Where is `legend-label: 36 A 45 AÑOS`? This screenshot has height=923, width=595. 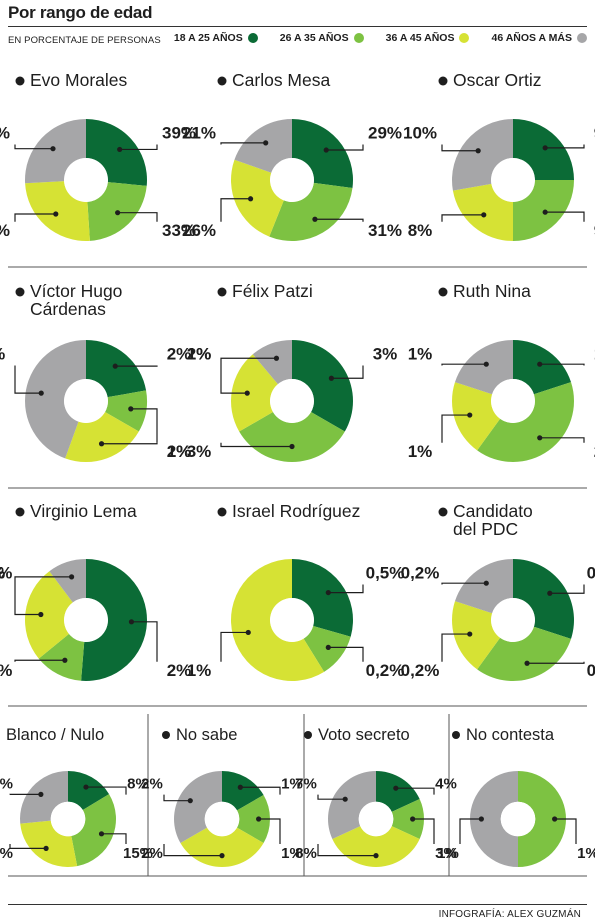 legend-label: 36 A 45 AÑOS is located at coordinates (420, 38).